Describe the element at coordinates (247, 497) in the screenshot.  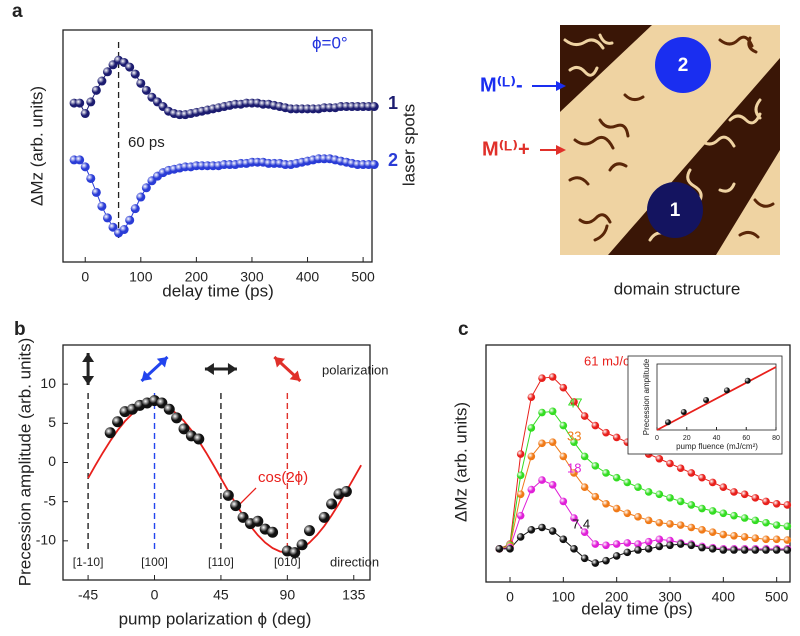
I see `annotation-pointer` at that location.